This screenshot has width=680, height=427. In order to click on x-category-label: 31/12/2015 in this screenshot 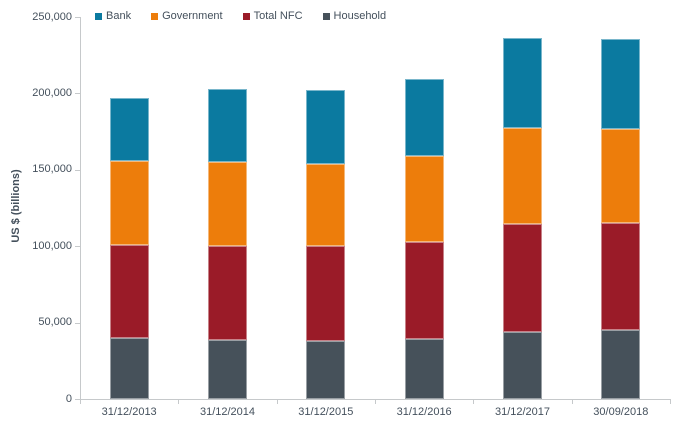, I will do `click(326, 412)`.